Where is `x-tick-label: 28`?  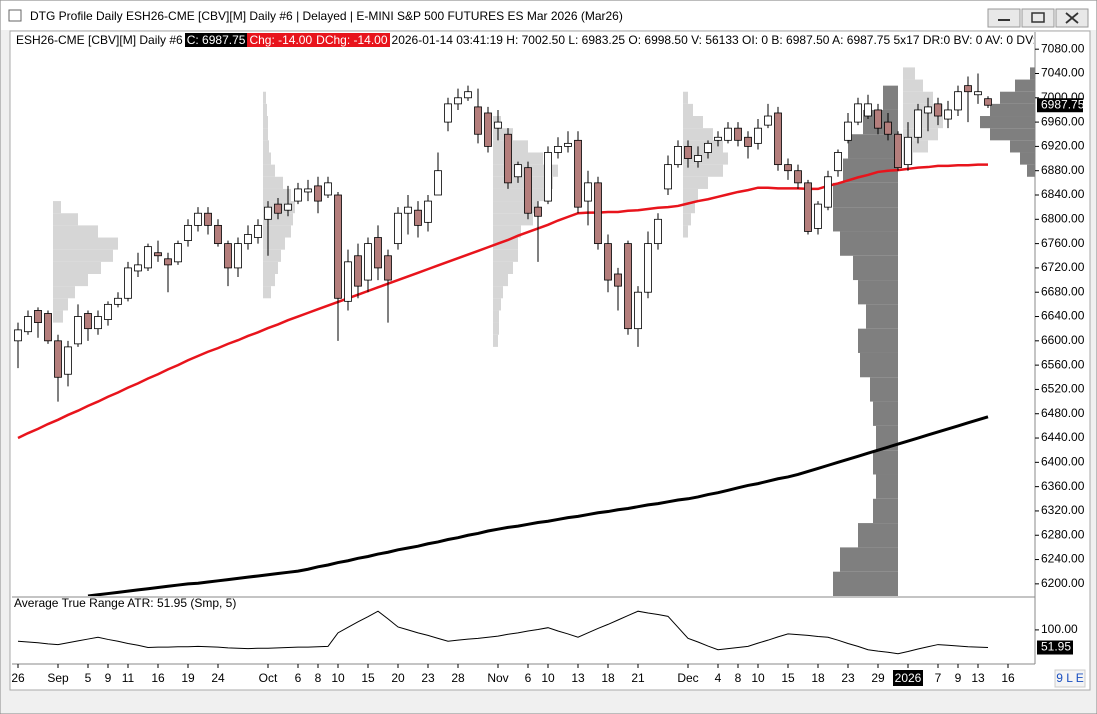 x-tick-label: 28 is located at coordinates (458, 678).